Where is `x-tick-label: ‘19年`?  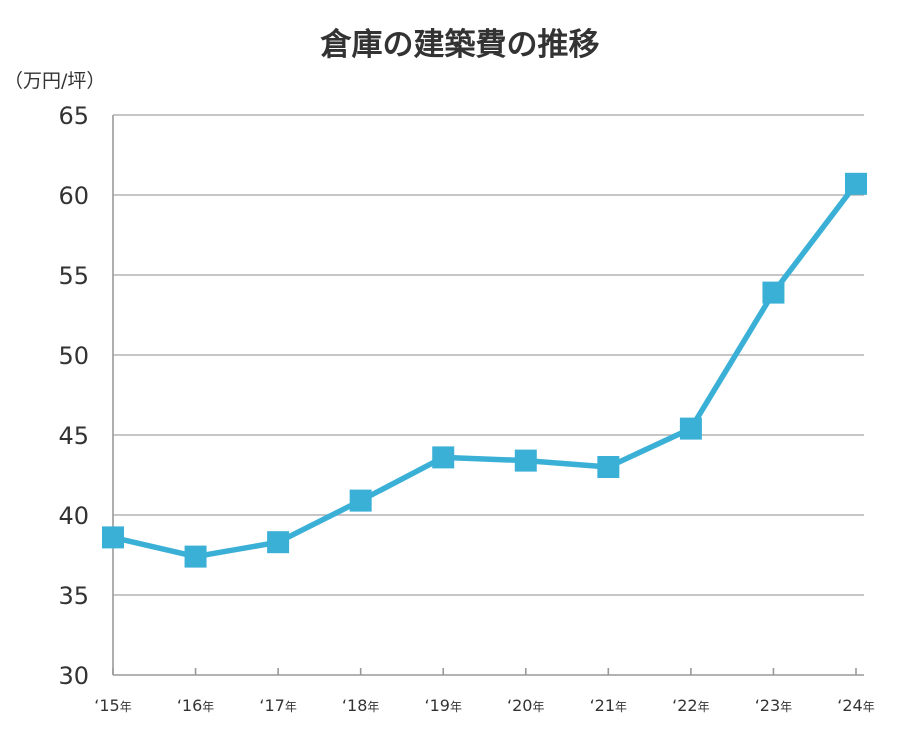 x-tick-label: ‘19年 is located at coordinates (442, 705).